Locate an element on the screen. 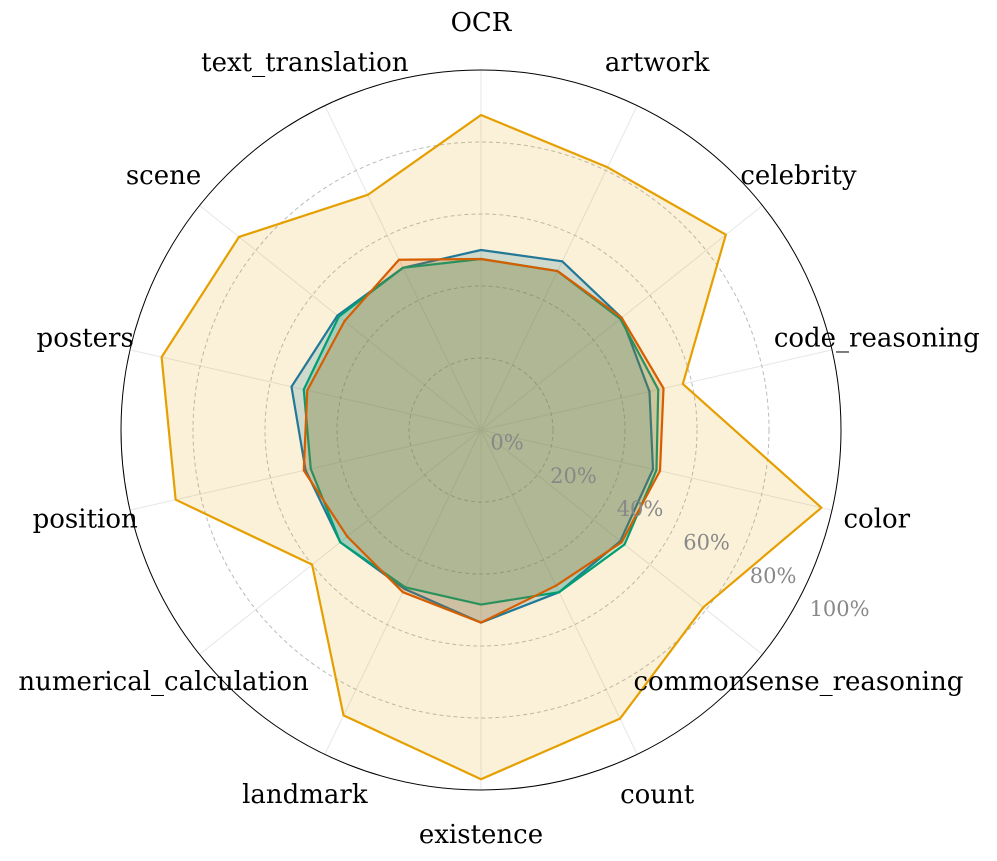  category-label: existence is located at coordinates (481, 835).